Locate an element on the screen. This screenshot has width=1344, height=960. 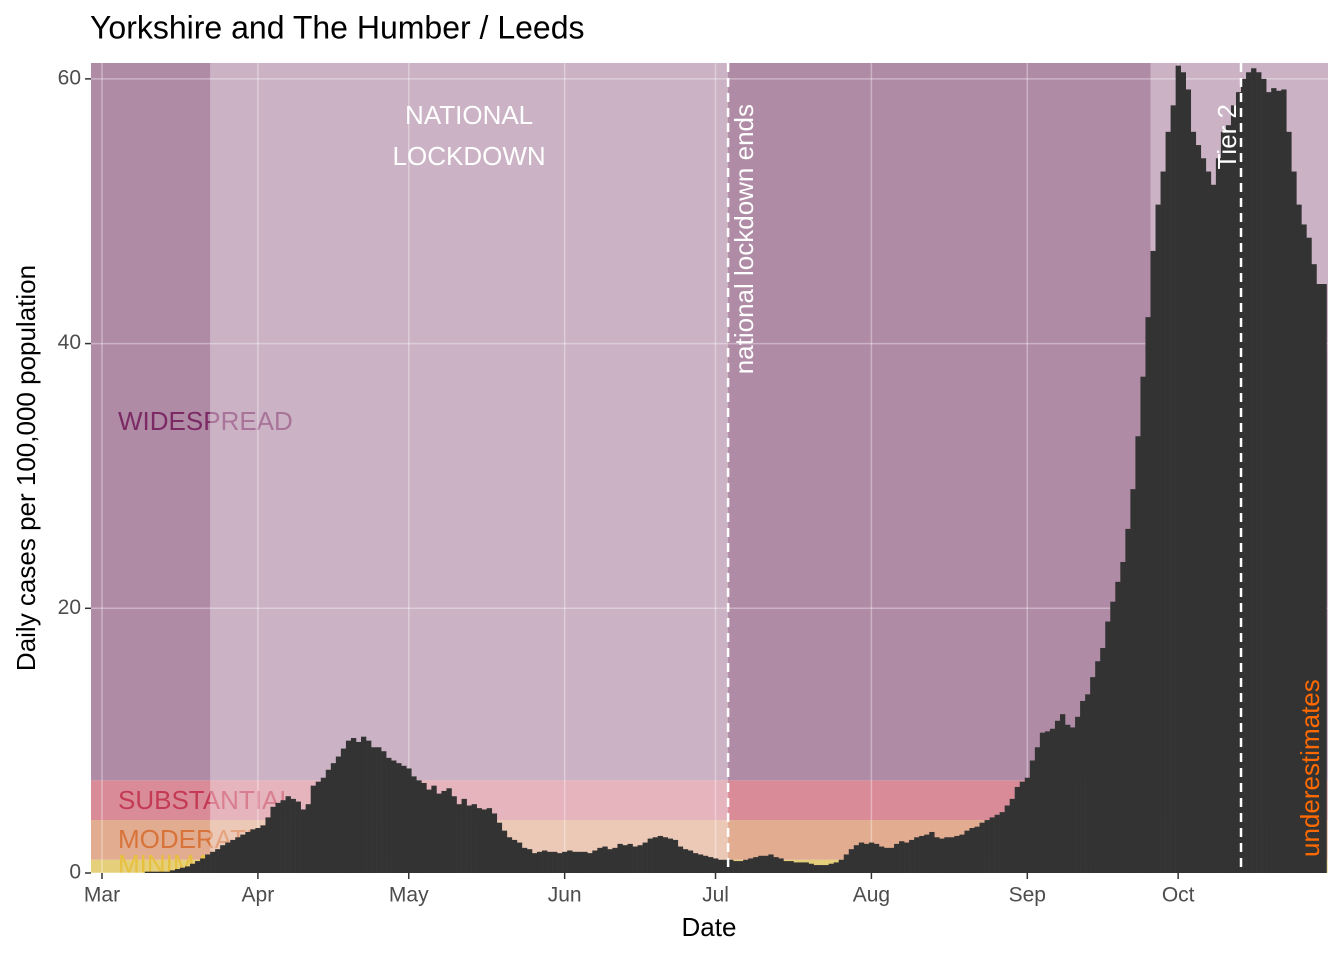
event-label: Tier 2 is located at coordinates (1227, 137).